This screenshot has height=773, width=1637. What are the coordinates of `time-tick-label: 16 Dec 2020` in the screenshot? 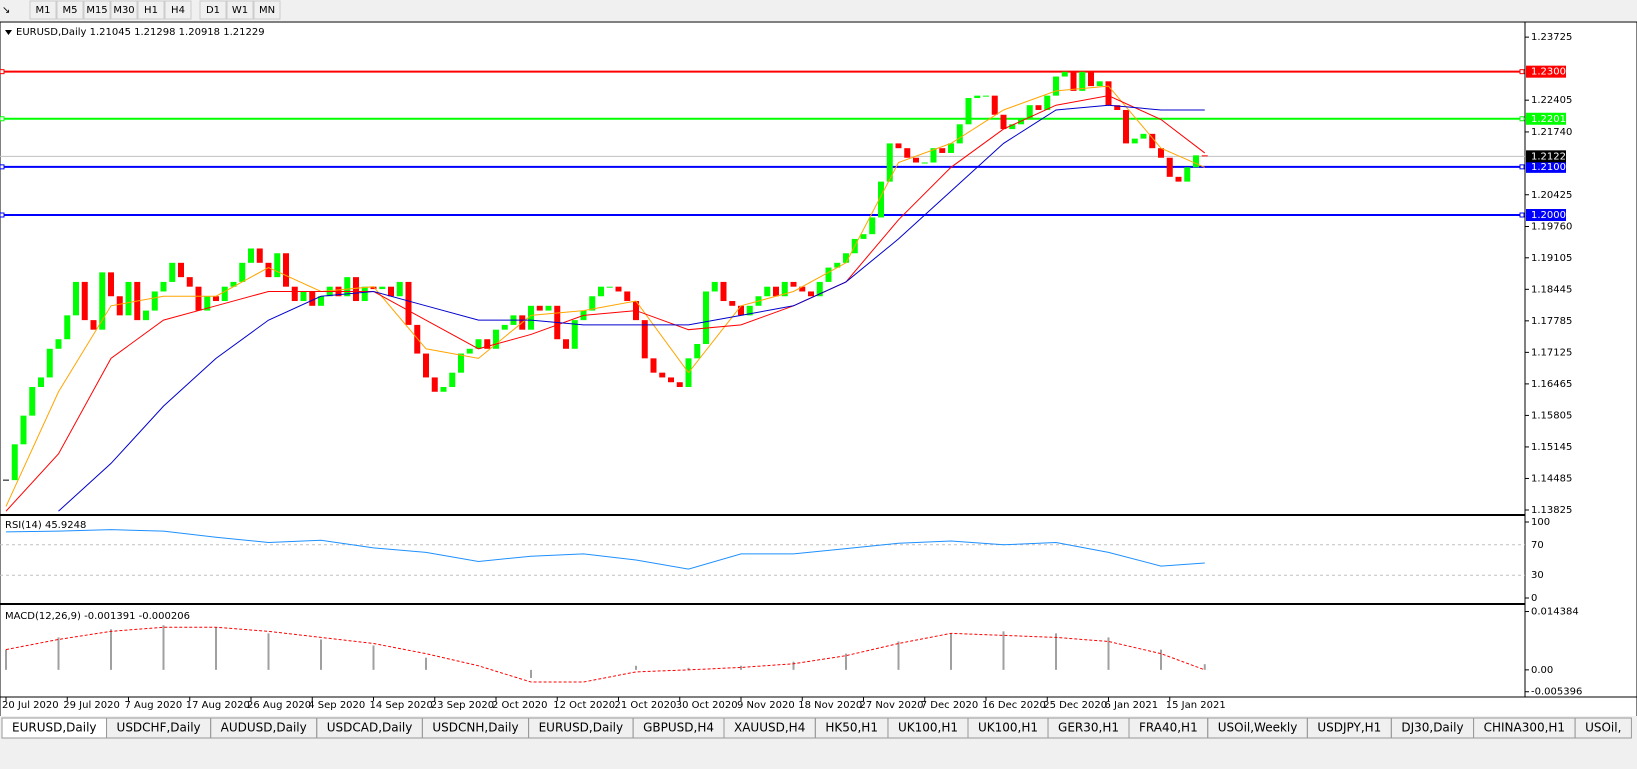 It's located at (1014, 705).